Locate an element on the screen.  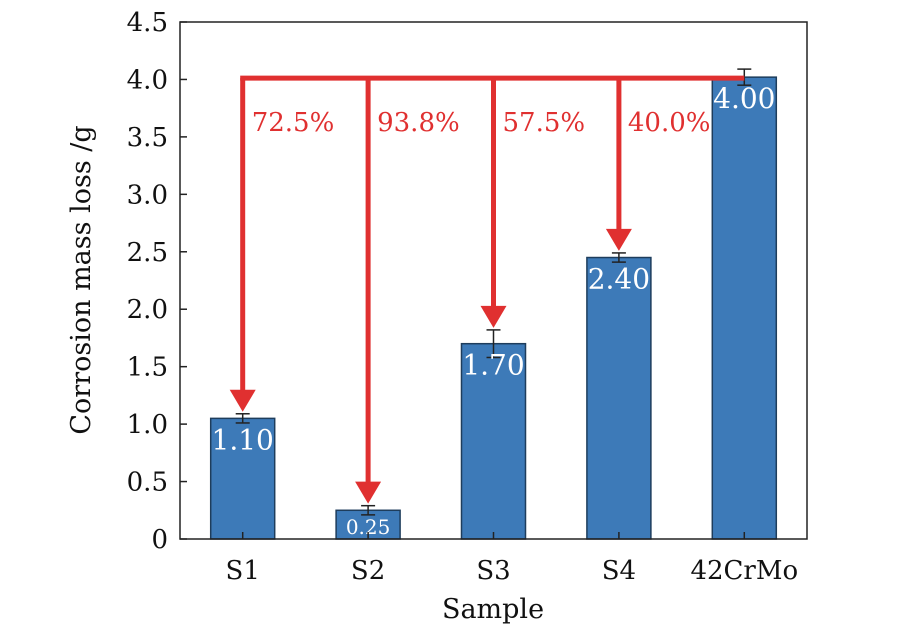
x-tick-label: S1 is located at coordinates (243, 571).